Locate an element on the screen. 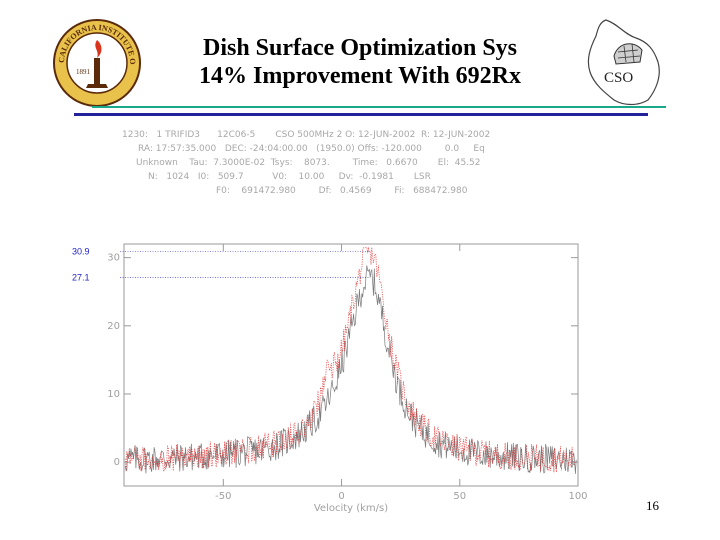 Image resolution: width=720 pixels, height=540 pixels. x-tick-label: 100 is located at coordinates (577, 496).